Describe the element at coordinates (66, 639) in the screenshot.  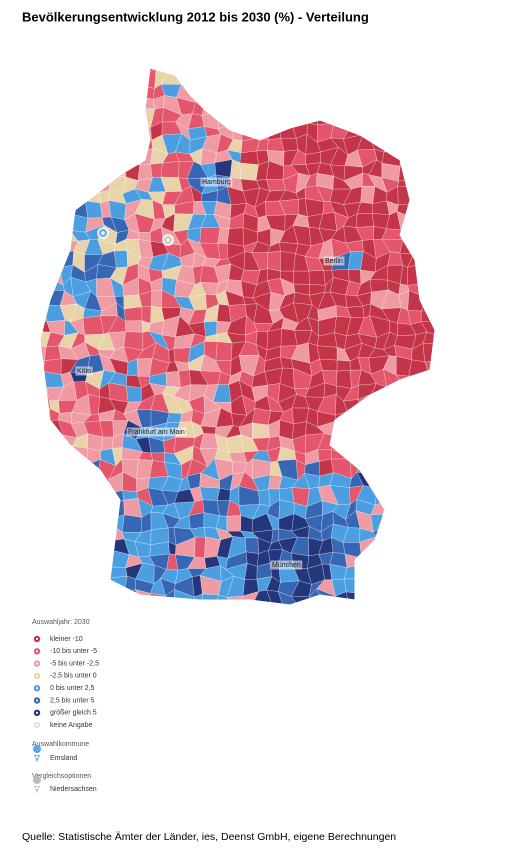
I see `legend-label: kleiner -10` at that location.